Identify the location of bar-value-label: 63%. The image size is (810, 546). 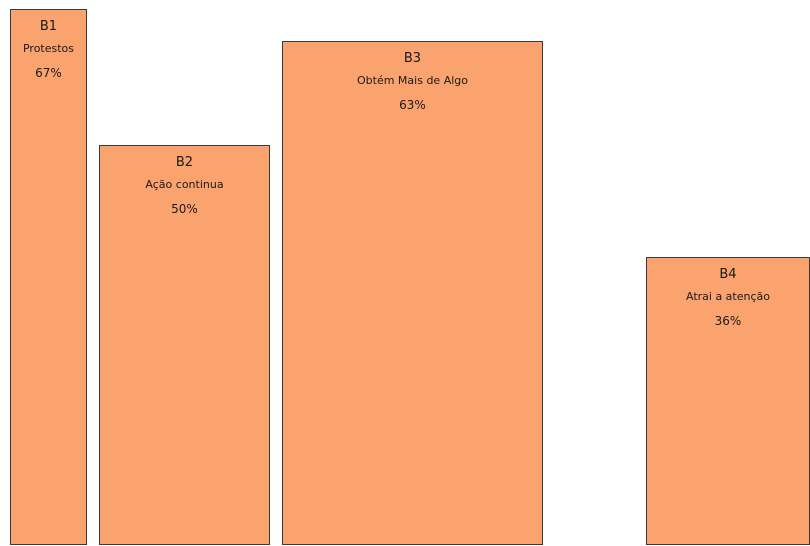
(412, 105).